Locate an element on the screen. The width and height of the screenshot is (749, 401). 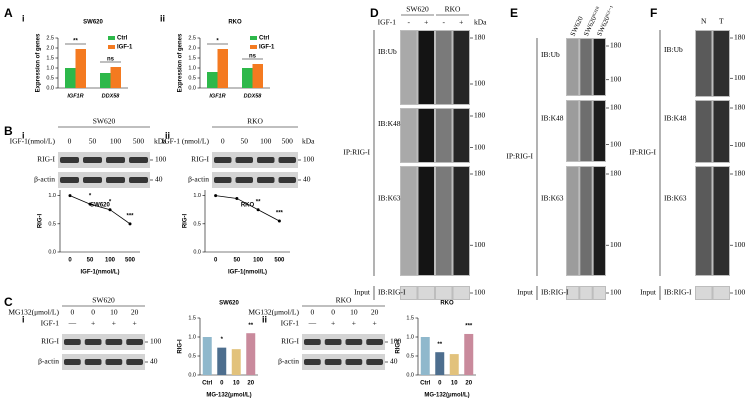
unit: kDa is located at coordinates (160, 141).